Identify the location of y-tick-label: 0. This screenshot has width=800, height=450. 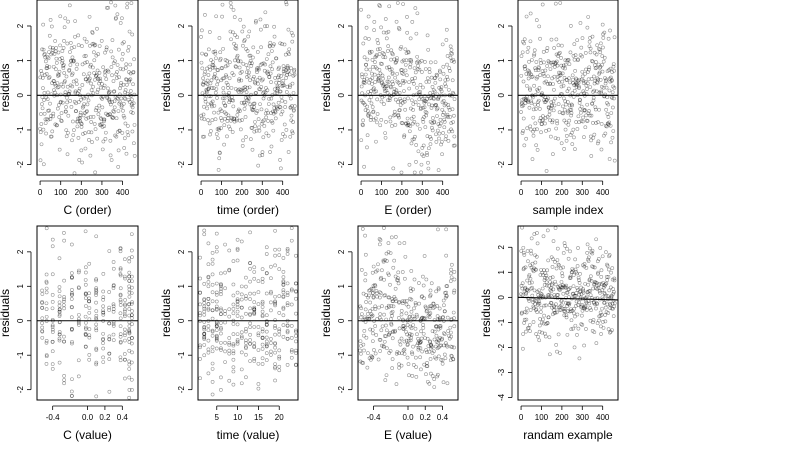
(501, 95).